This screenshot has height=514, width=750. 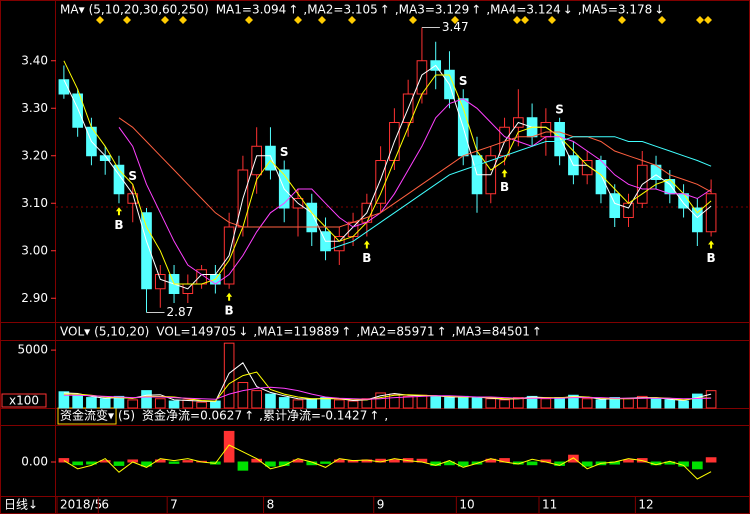 I want to click on x-tick-label: 12, so click(x=645, y=505).